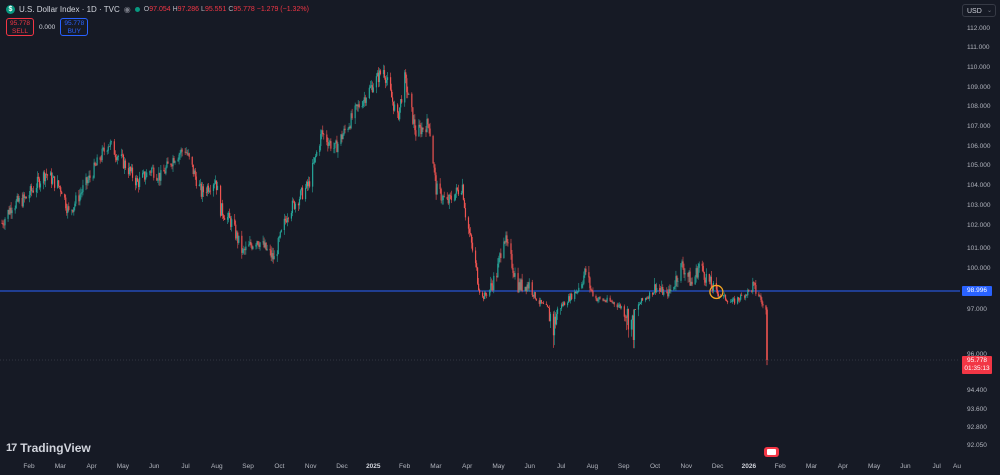  Describe the element at coordinates (979, 10) in the screenshot. I see `currency-selector: USD ⌄` at that location.